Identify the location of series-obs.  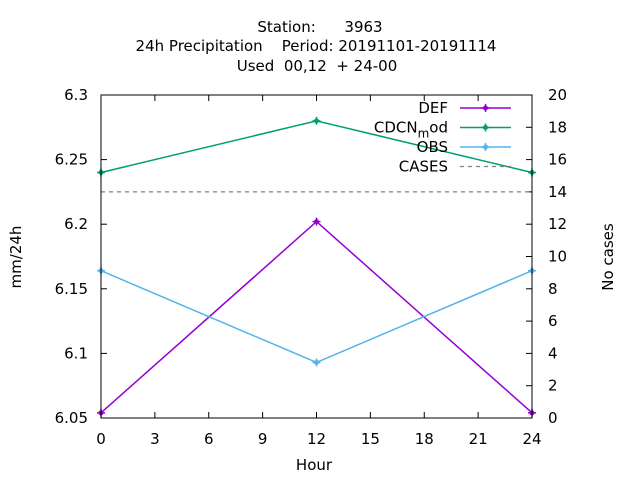
(316, 316).